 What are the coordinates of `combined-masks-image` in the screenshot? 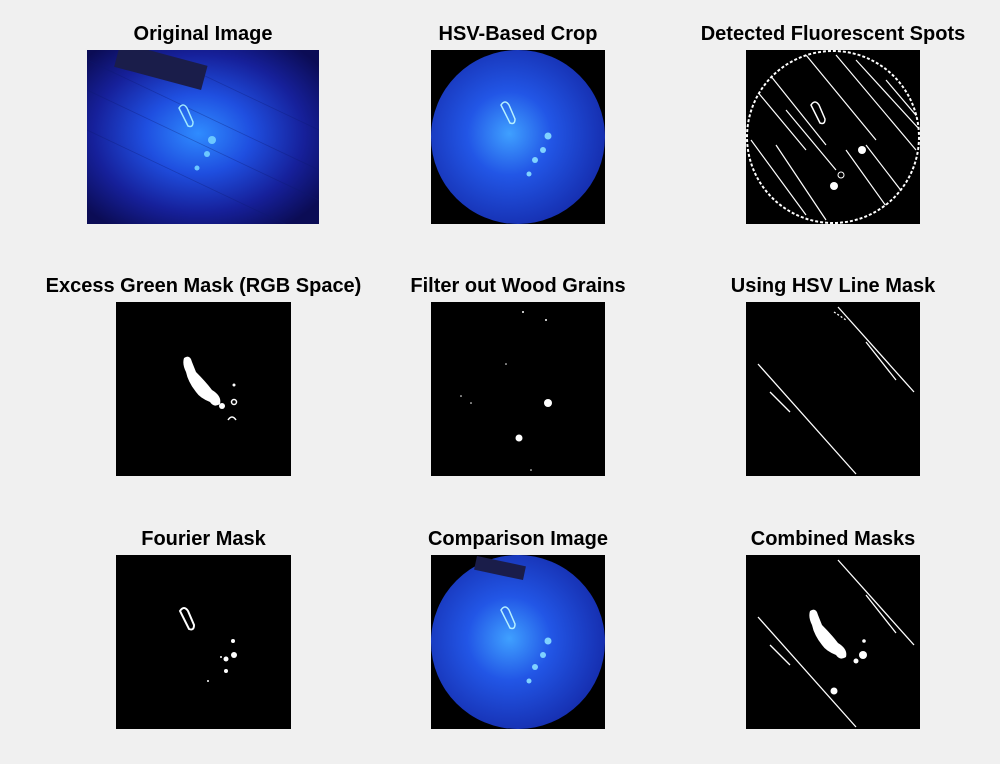 It's located at (836, 643).